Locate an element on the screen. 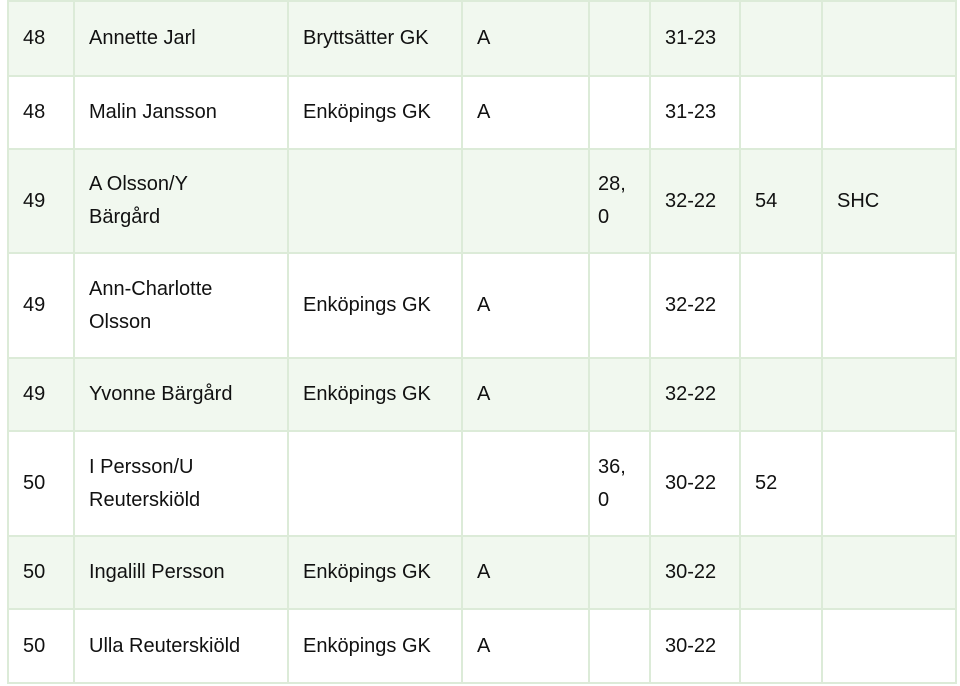 Image resolution: width=960 pixels, height=686 pixels. table-cell: Malin Jansson is located at coordinates (181, 112).